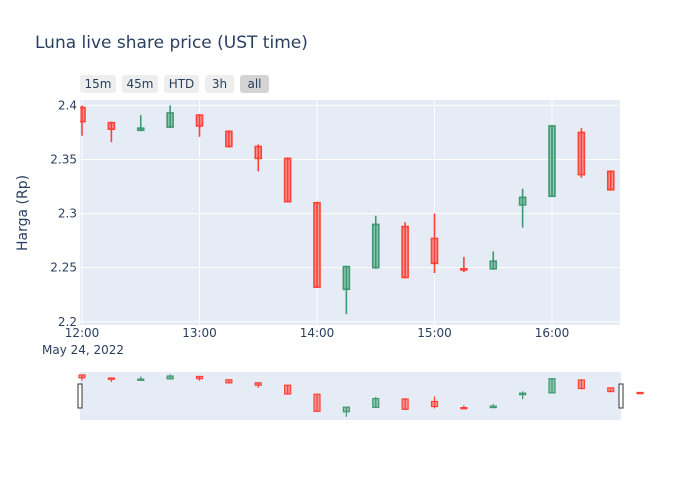 The height and width of the screenshot is (500, 700). What do you see at coordinates (254, 84) in the screenshot?
I see `range-button-all: all` at bounding box center [254, 84].